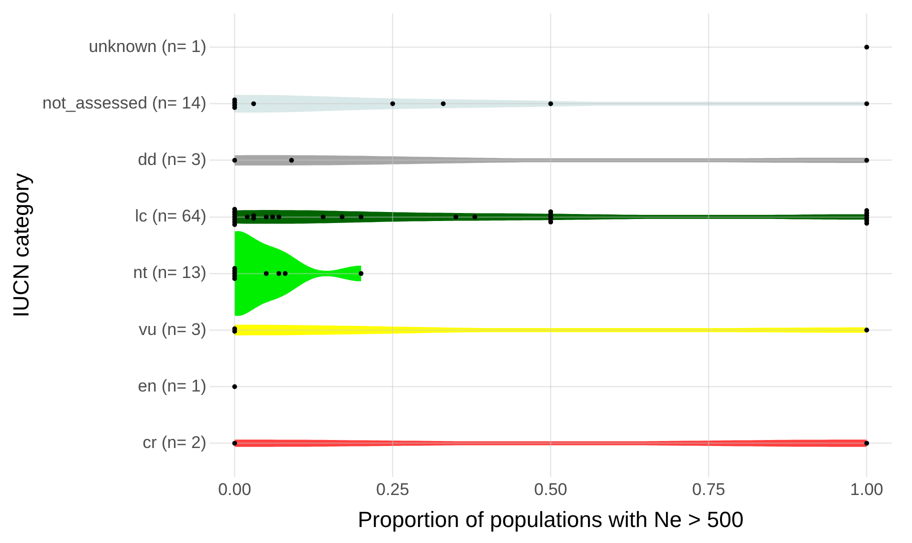  I want to click on y-tick-label: vu (n= 3), so click(172, 329).